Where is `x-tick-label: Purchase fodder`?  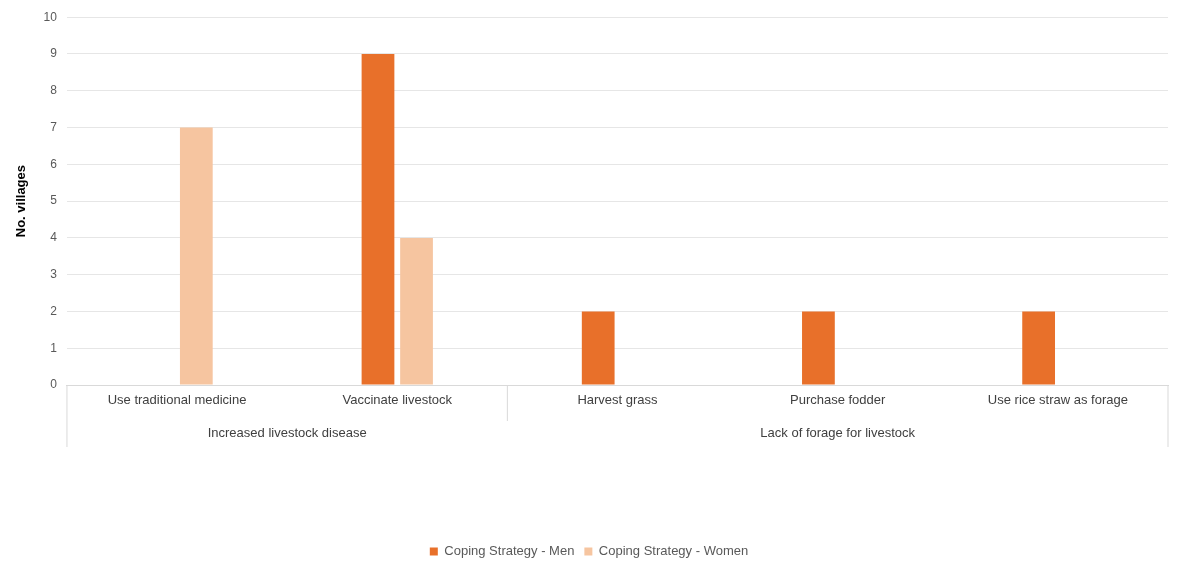
x-tick-label: Purchase fodder is located at coordinates (838, 400).